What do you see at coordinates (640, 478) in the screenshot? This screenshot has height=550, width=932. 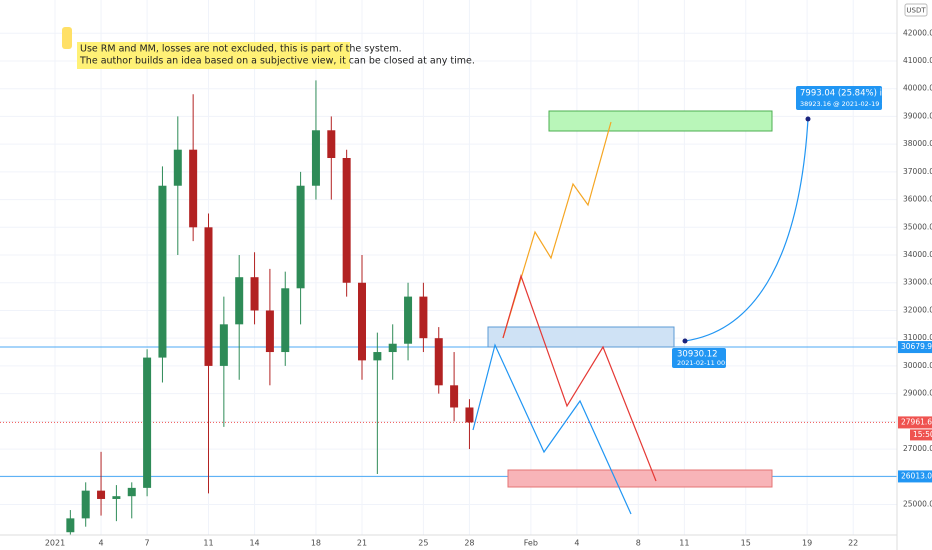 I see `risk-zone` at bounding box center [640, 478].